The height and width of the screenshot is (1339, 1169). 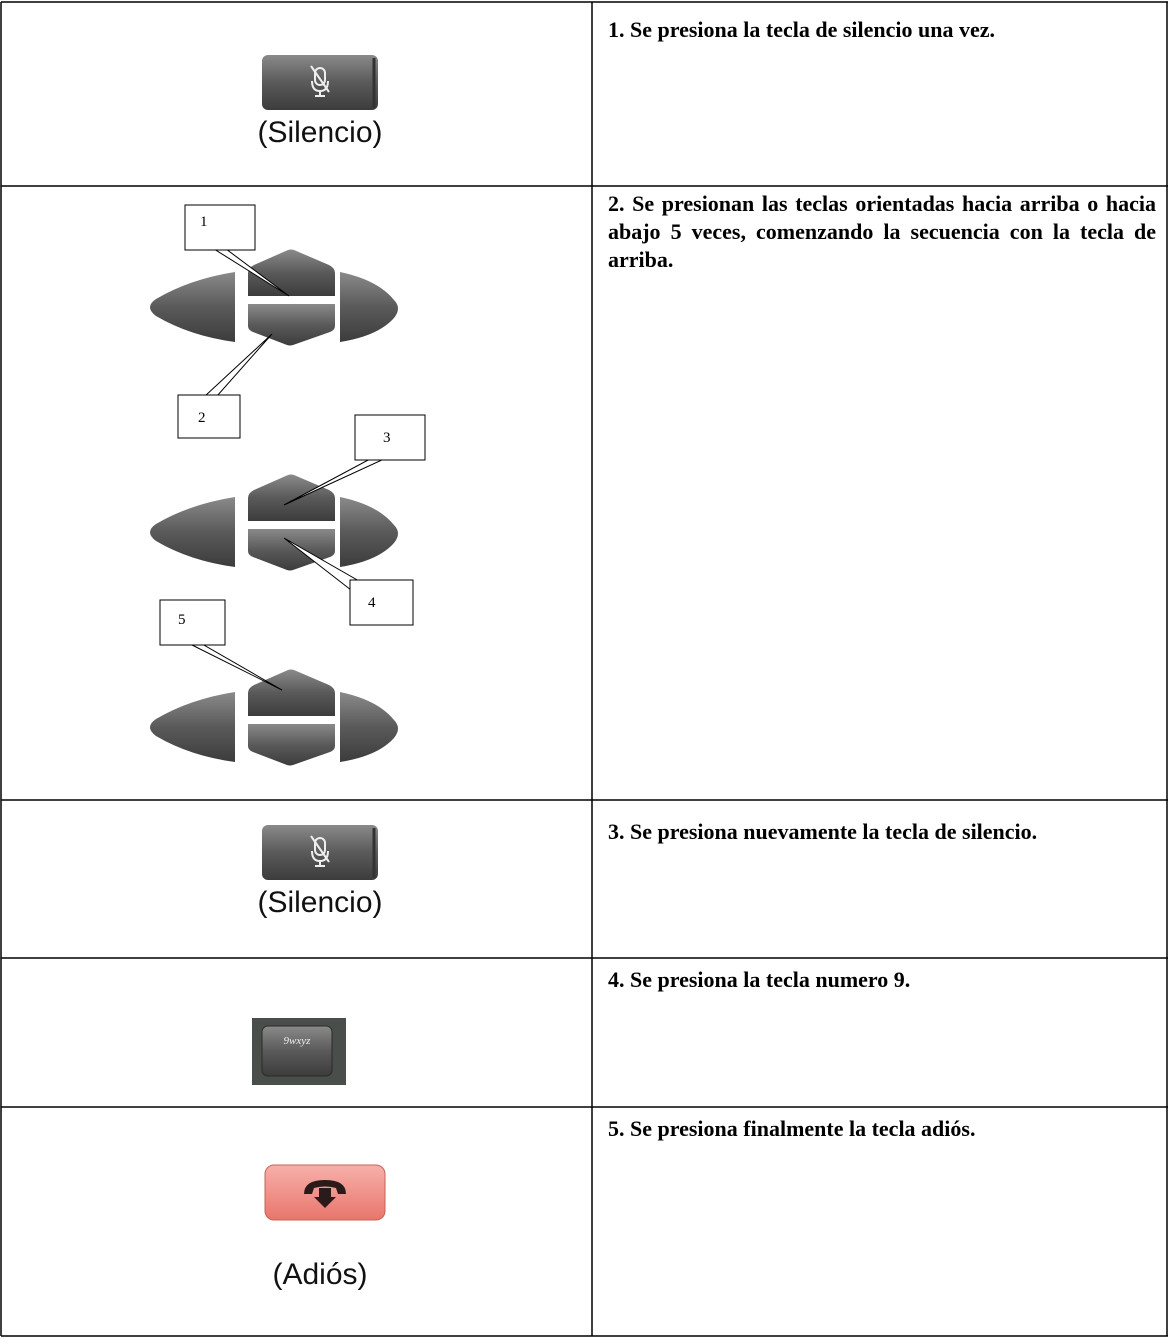 What do you see at coordinates (372, 603) in the screenshot?
I see `callout-number: 4` at bounding box center [372, 603].